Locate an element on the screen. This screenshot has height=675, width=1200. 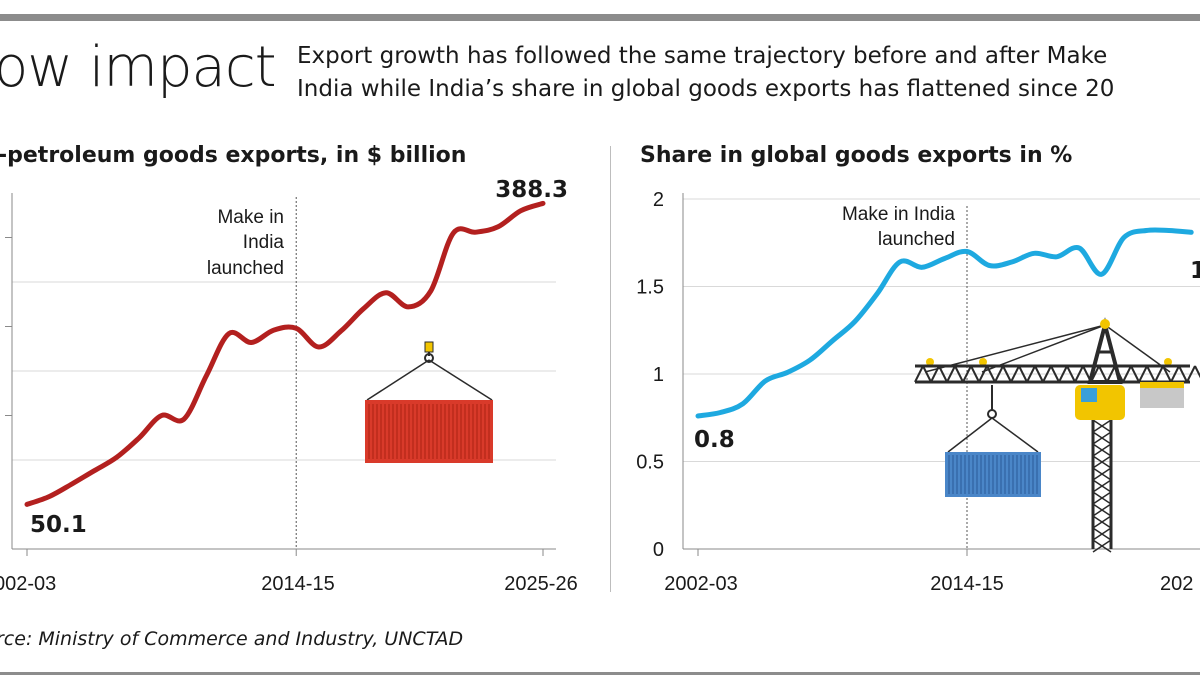
right-annotation-line-2: launched is located at coordinates (916, 239).